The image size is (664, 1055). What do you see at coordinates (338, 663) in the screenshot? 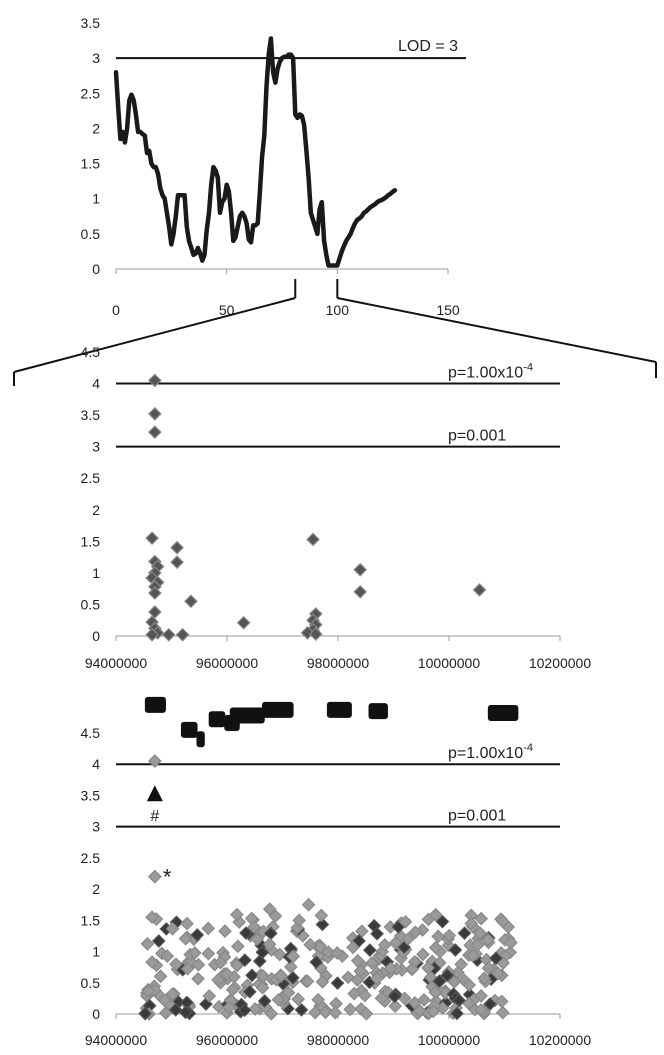
I see `scatter-top-x-tick-labels: 94000000 96000000 98000000 10000000 10200000` at bounding box center [338, 663].